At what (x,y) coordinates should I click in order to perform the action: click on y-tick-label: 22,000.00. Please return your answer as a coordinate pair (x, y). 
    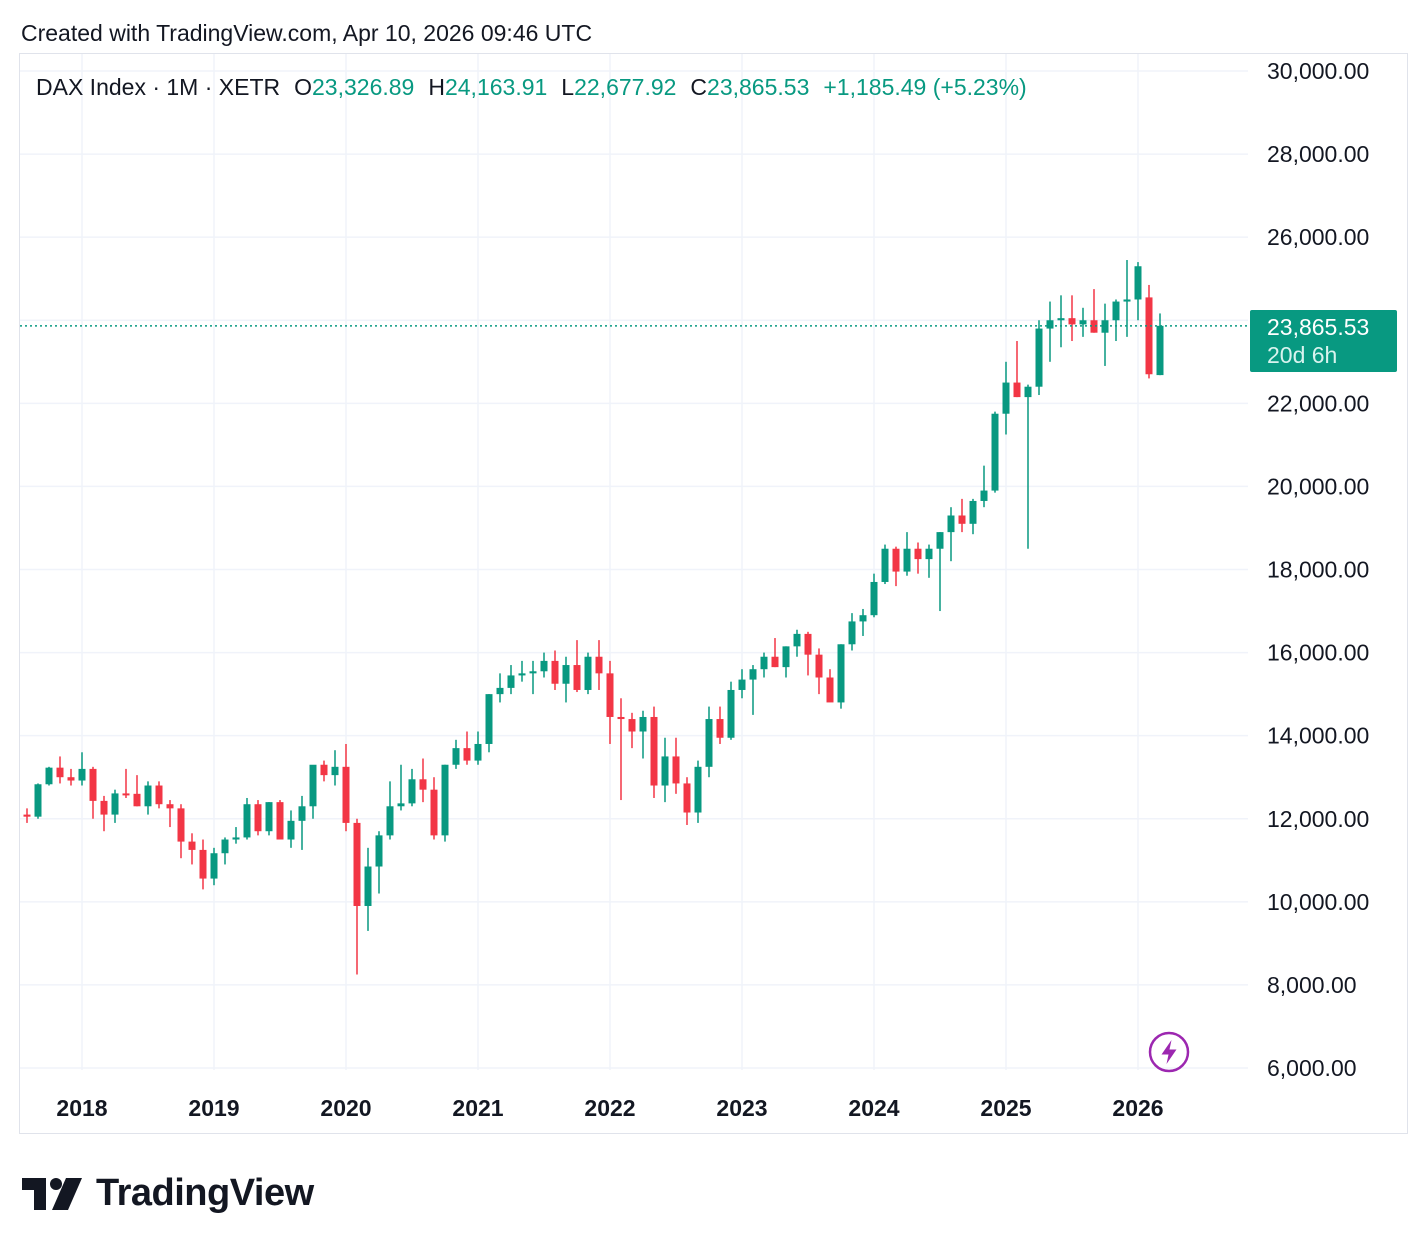
    Looking at the image, I should click on (1318, 403).